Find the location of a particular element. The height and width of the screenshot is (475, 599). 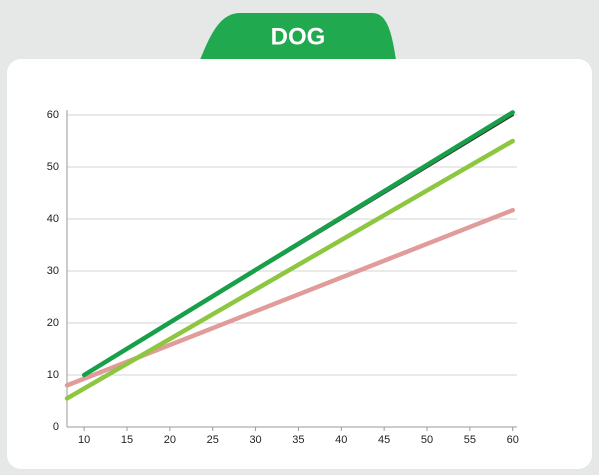

title-tab is located at coordinates (298, 36).